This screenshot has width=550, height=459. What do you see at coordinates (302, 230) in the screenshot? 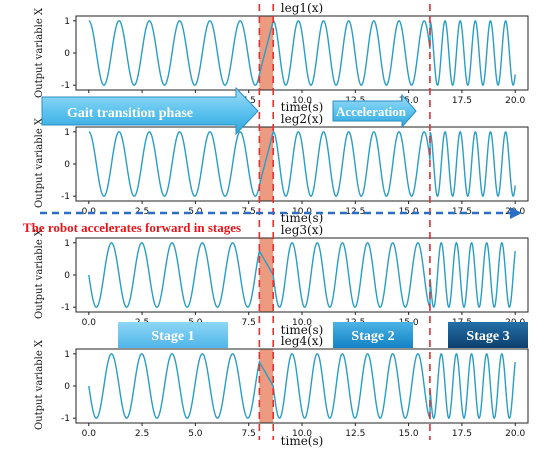
I see `subplot-title-3: leg3(x)` at bounding box center [302, 230].